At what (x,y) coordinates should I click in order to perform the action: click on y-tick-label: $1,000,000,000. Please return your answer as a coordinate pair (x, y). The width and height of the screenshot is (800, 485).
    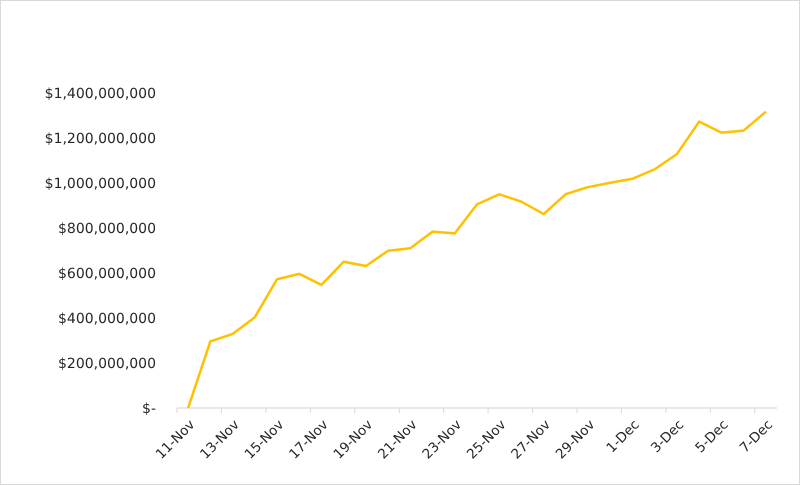
    Looking at the image, I should click on (100, 184).